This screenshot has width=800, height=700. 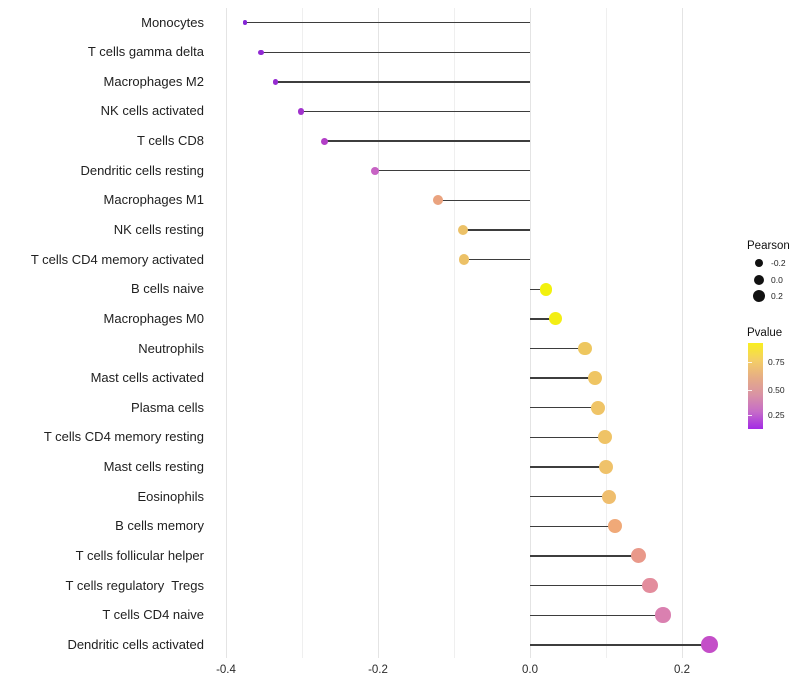 I want to click on category-label: Mast cells resting, so click(x=153, y=467).